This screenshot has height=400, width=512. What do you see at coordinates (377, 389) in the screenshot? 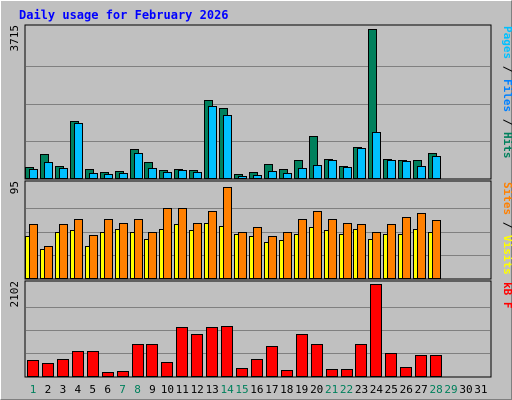
I see `day-label-24: 24` at bounding box center [377, 389].